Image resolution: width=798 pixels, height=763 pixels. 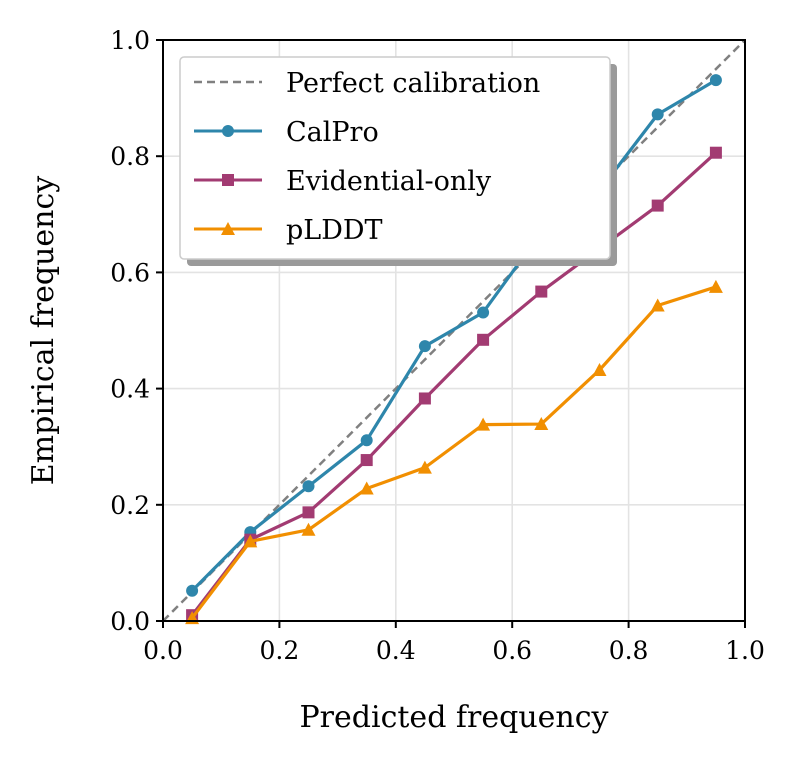 What do you see at coordinates (43, 331) in the screenshot?
I see `y-axis-title: Empirical frequency` at bounding box center [43, 331].